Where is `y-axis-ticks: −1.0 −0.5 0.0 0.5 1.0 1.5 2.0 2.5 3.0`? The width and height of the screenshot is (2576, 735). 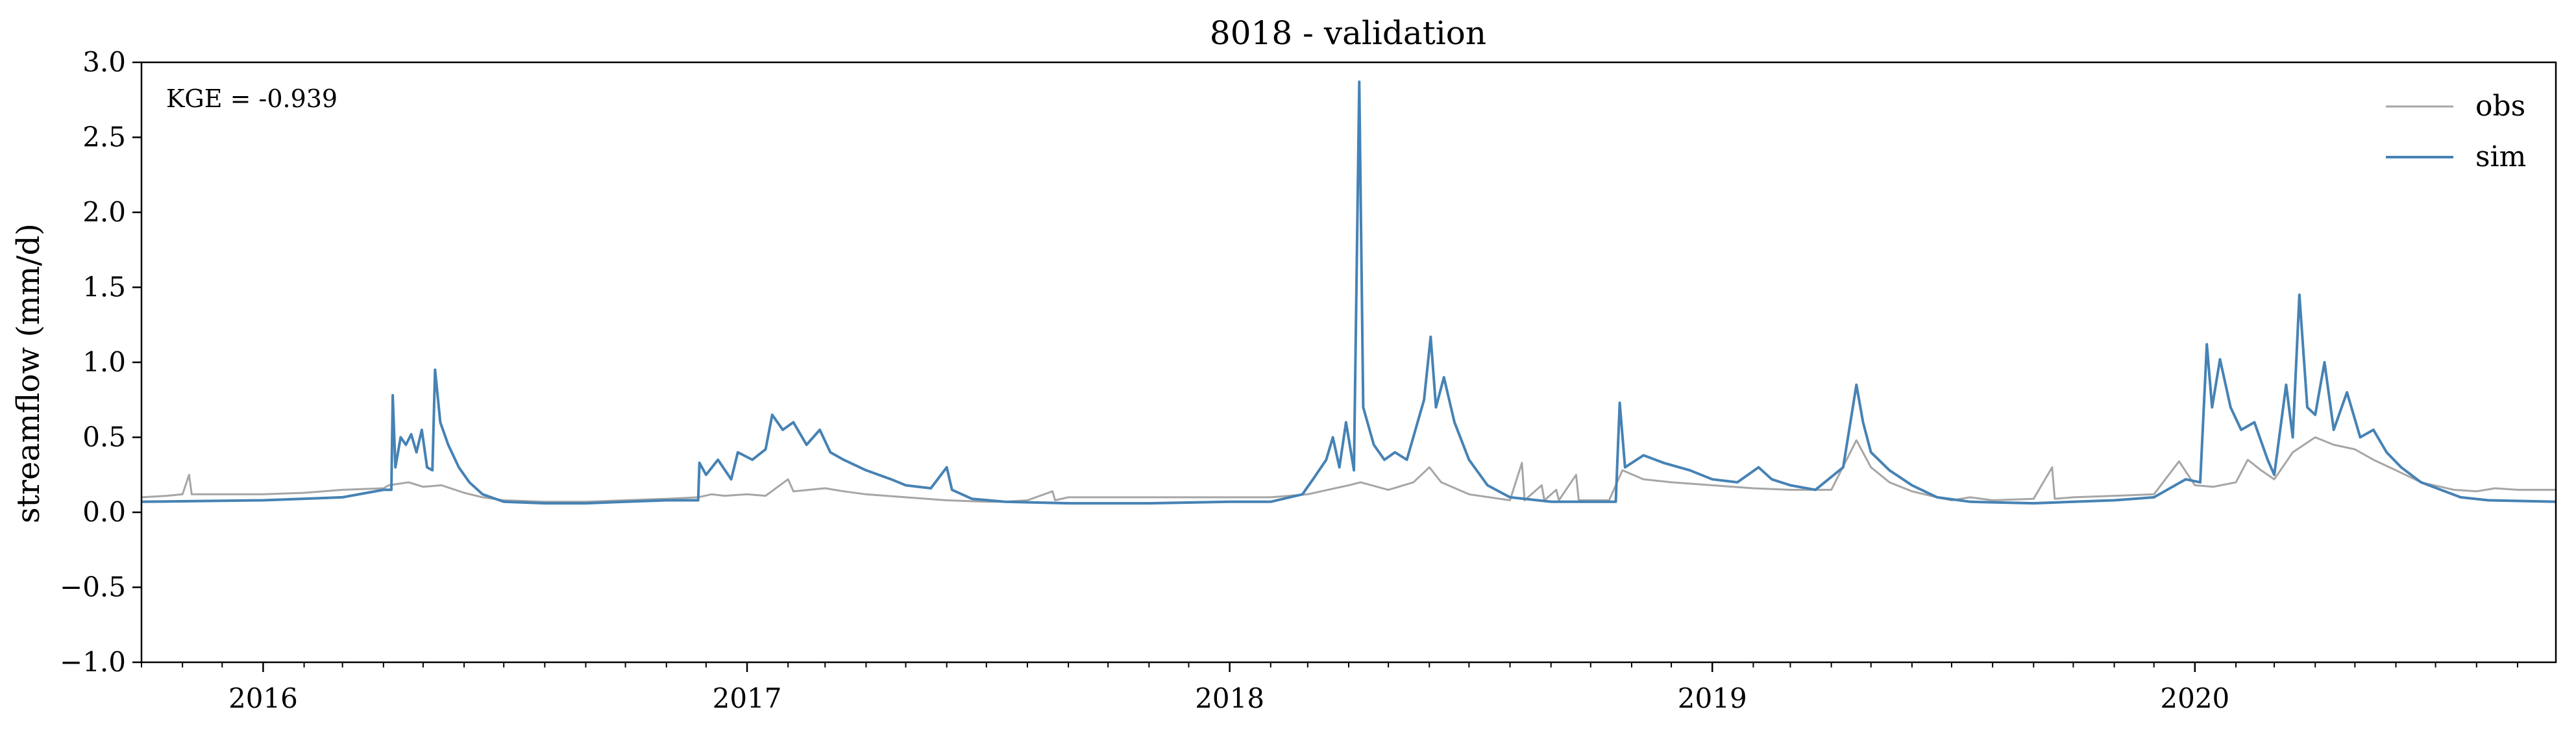 y-axis-ticks: −1.0 −0.5 0.0 0.5 1.0 1.5 2.0 2.5 3.0 is located at coordinates (100, 362).